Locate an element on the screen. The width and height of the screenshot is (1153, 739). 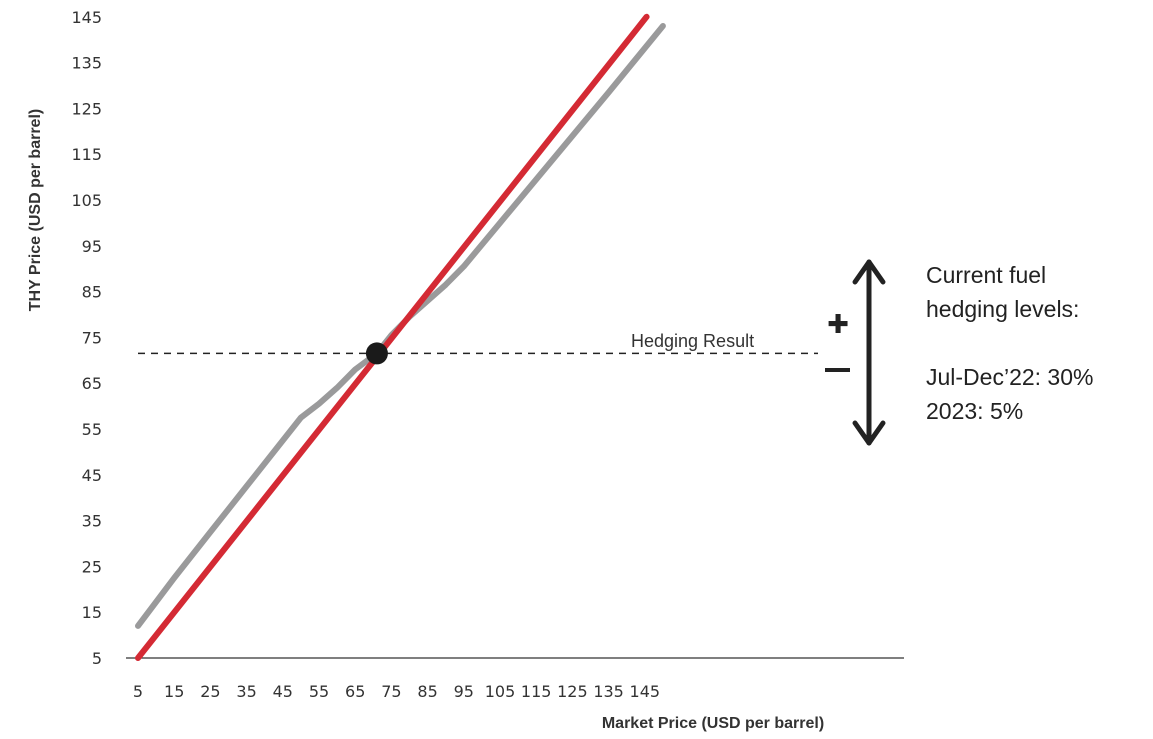
side-line-3: Jul-Dec’22: 30% is located at coordinates (1010, 377).